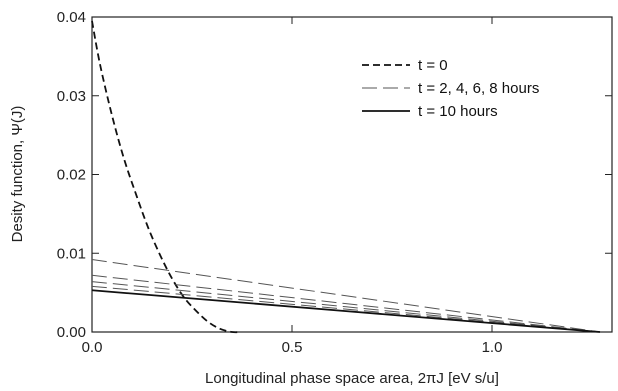 Image resolution: width=618 pixels, height=391 pixels. I want to click on x-tick-label-1: 0.5, so click(292, 347).